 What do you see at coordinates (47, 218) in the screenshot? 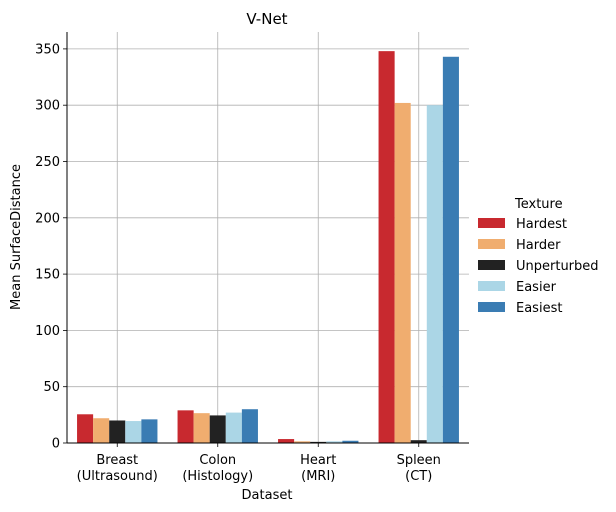
I see `y-tick-label: 200` at bounding box center [47, 218].